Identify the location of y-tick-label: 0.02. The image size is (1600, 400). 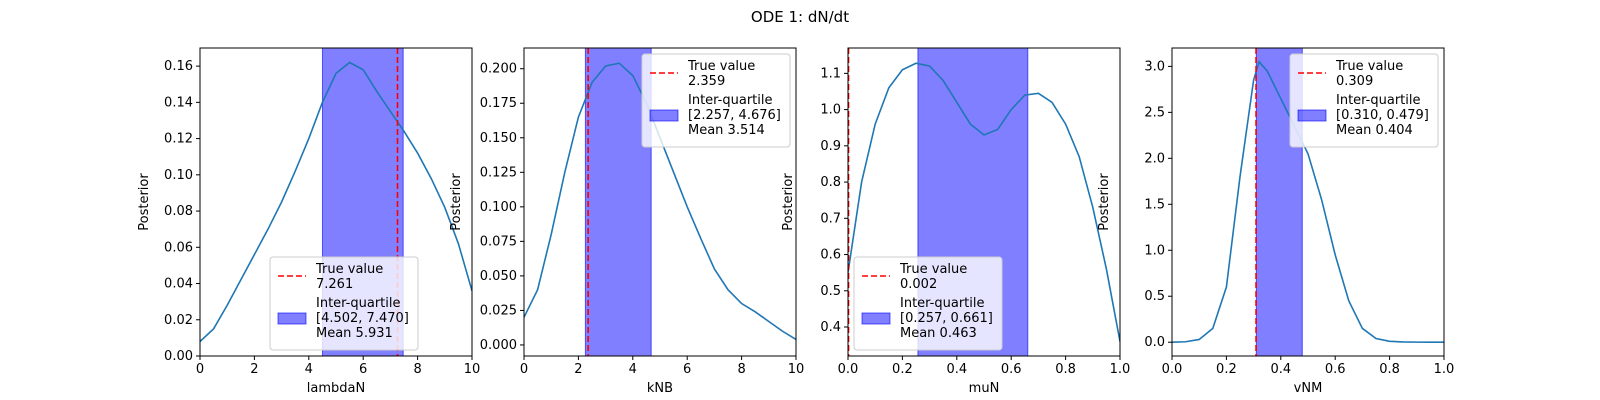
(178, 320).